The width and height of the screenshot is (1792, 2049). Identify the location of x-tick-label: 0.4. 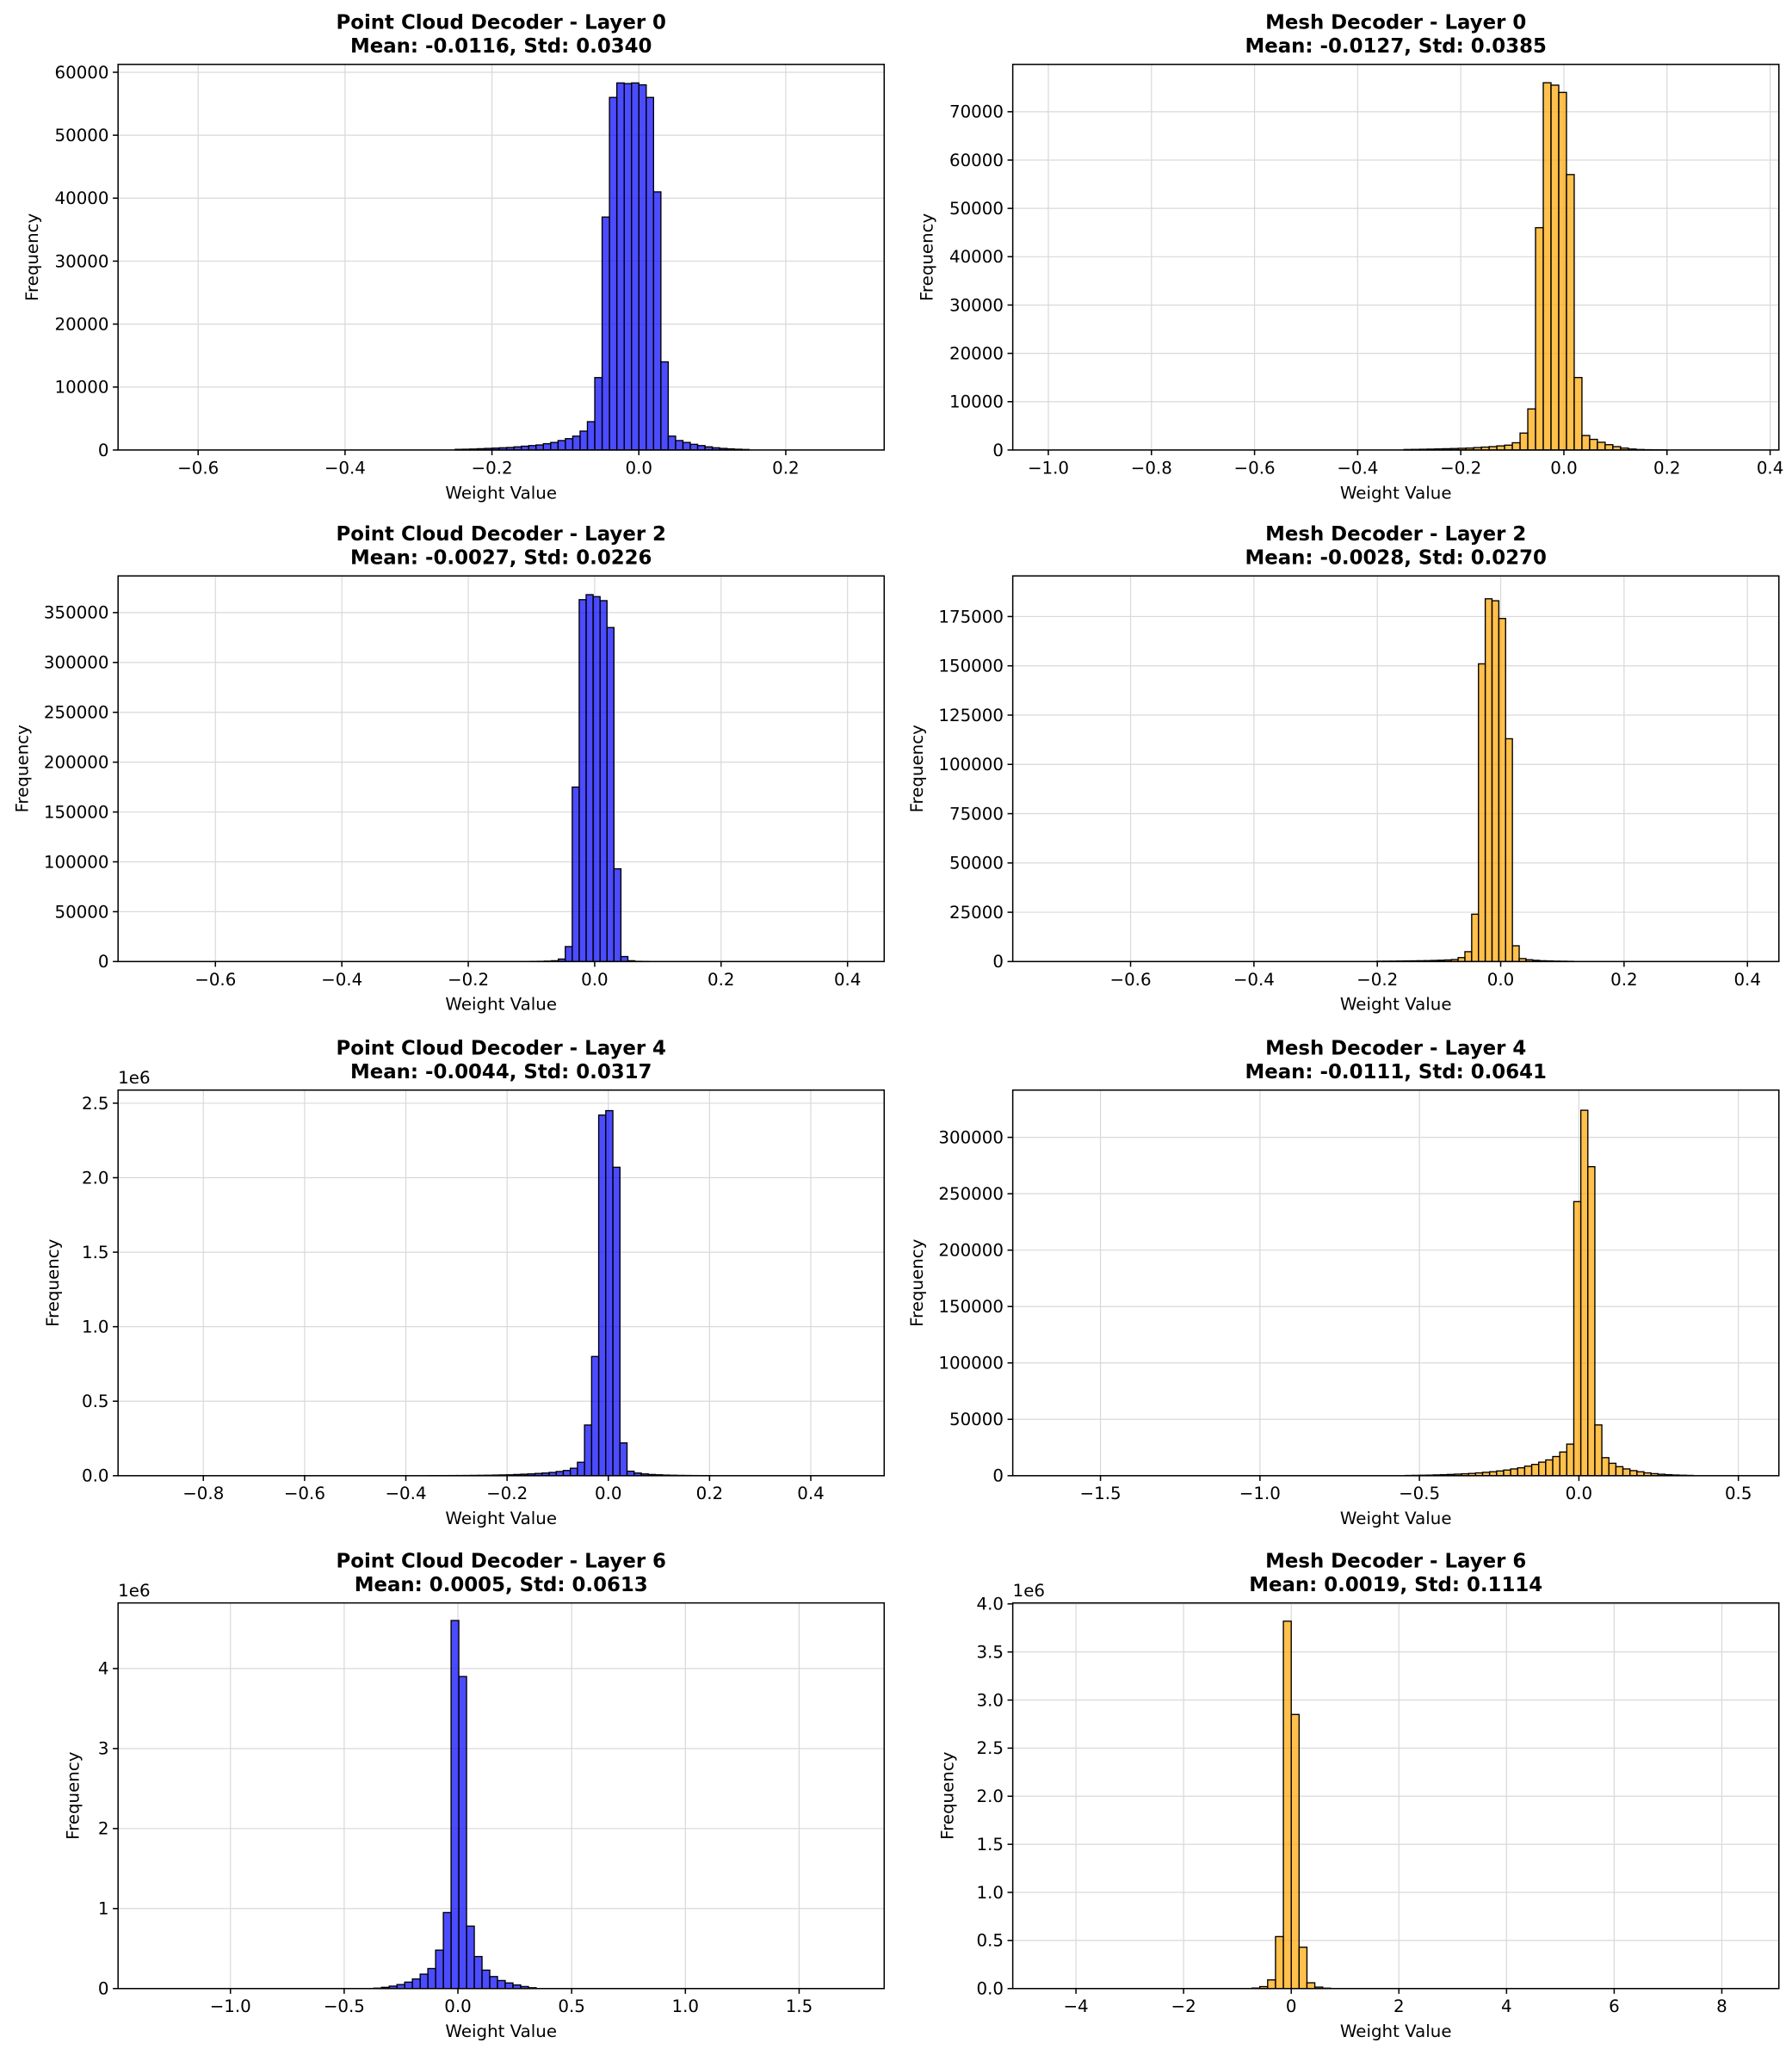
(810, 1493).